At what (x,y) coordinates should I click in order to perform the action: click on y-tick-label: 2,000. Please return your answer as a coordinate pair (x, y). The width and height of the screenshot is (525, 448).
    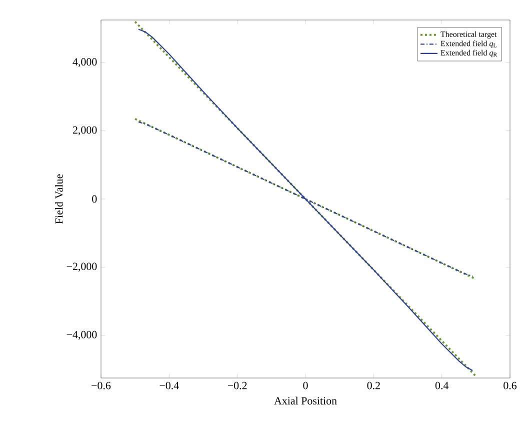
    Looking at the image, I should click on (84, 131).